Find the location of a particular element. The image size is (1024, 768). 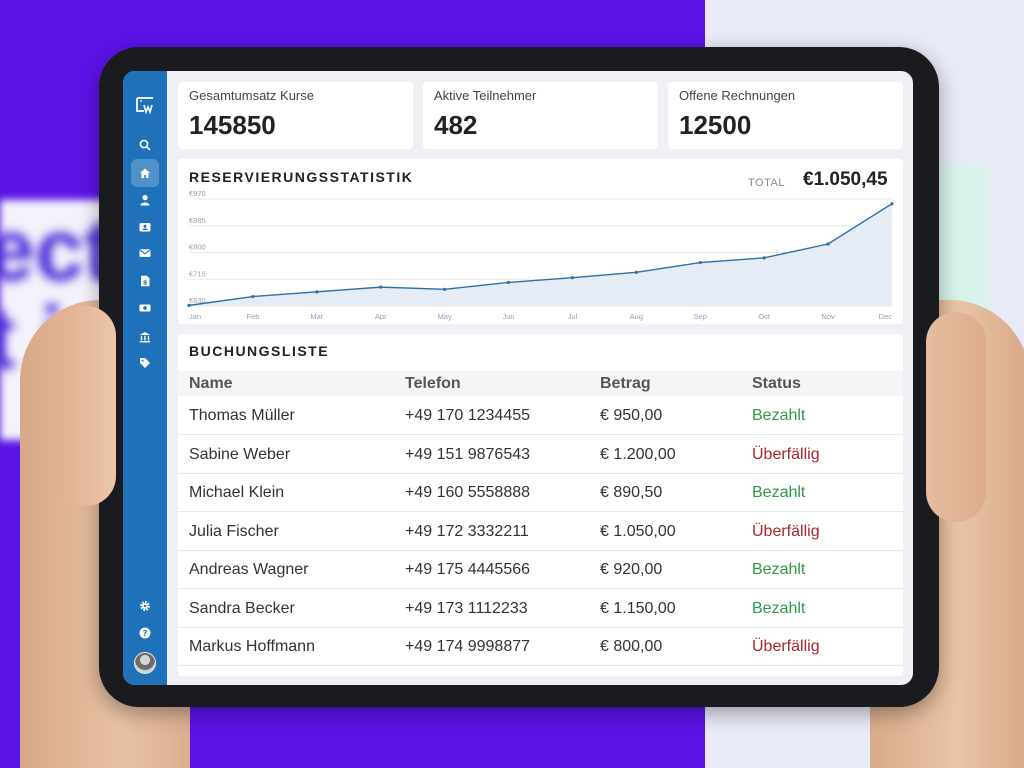

kpi-card-open-invoices: Offene Rechnungen 12500 is located at coordinates (785, 115).